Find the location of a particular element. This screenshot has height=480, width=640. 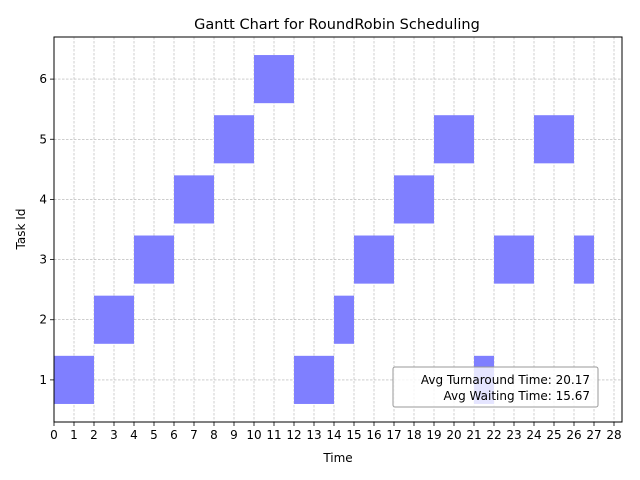

stats-box-frame is located at coordinates (495, 387).